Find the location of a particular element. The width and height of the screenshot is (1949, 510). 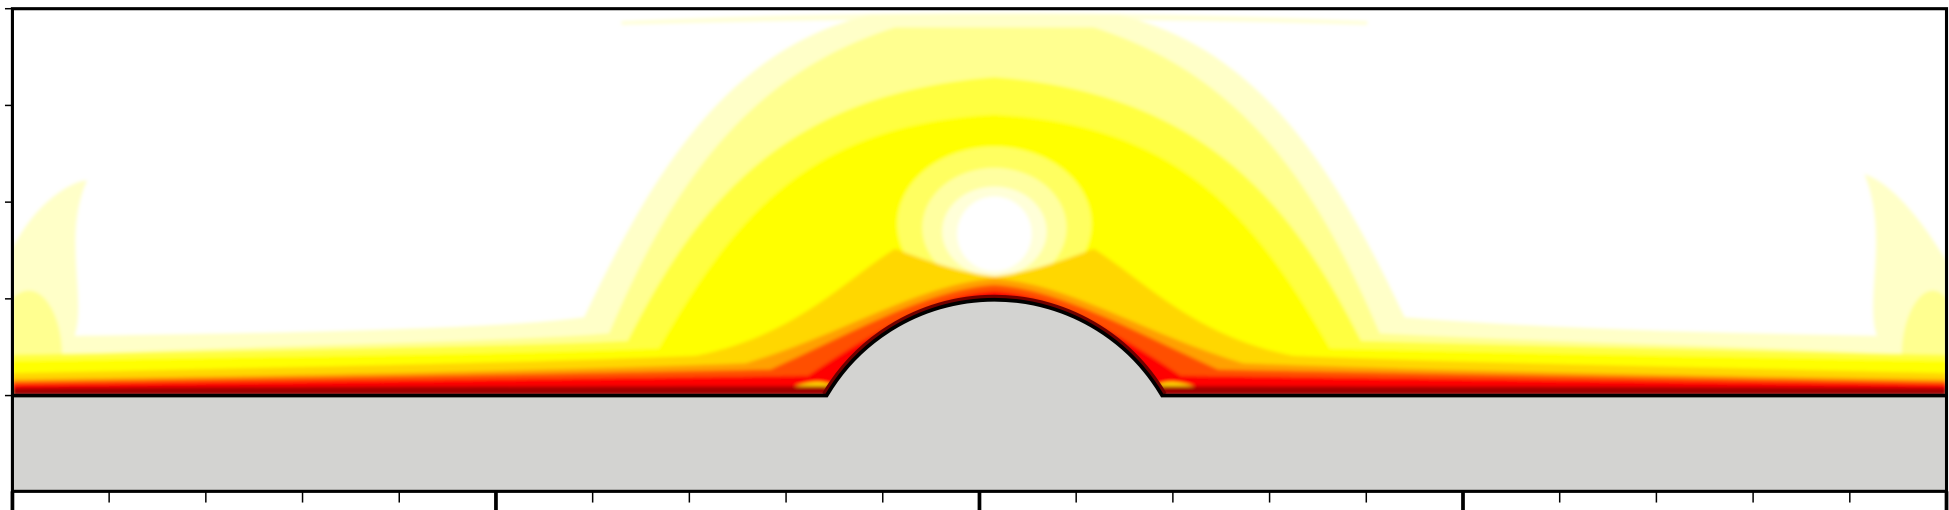

contour-band is located at coordinates (994, 234).